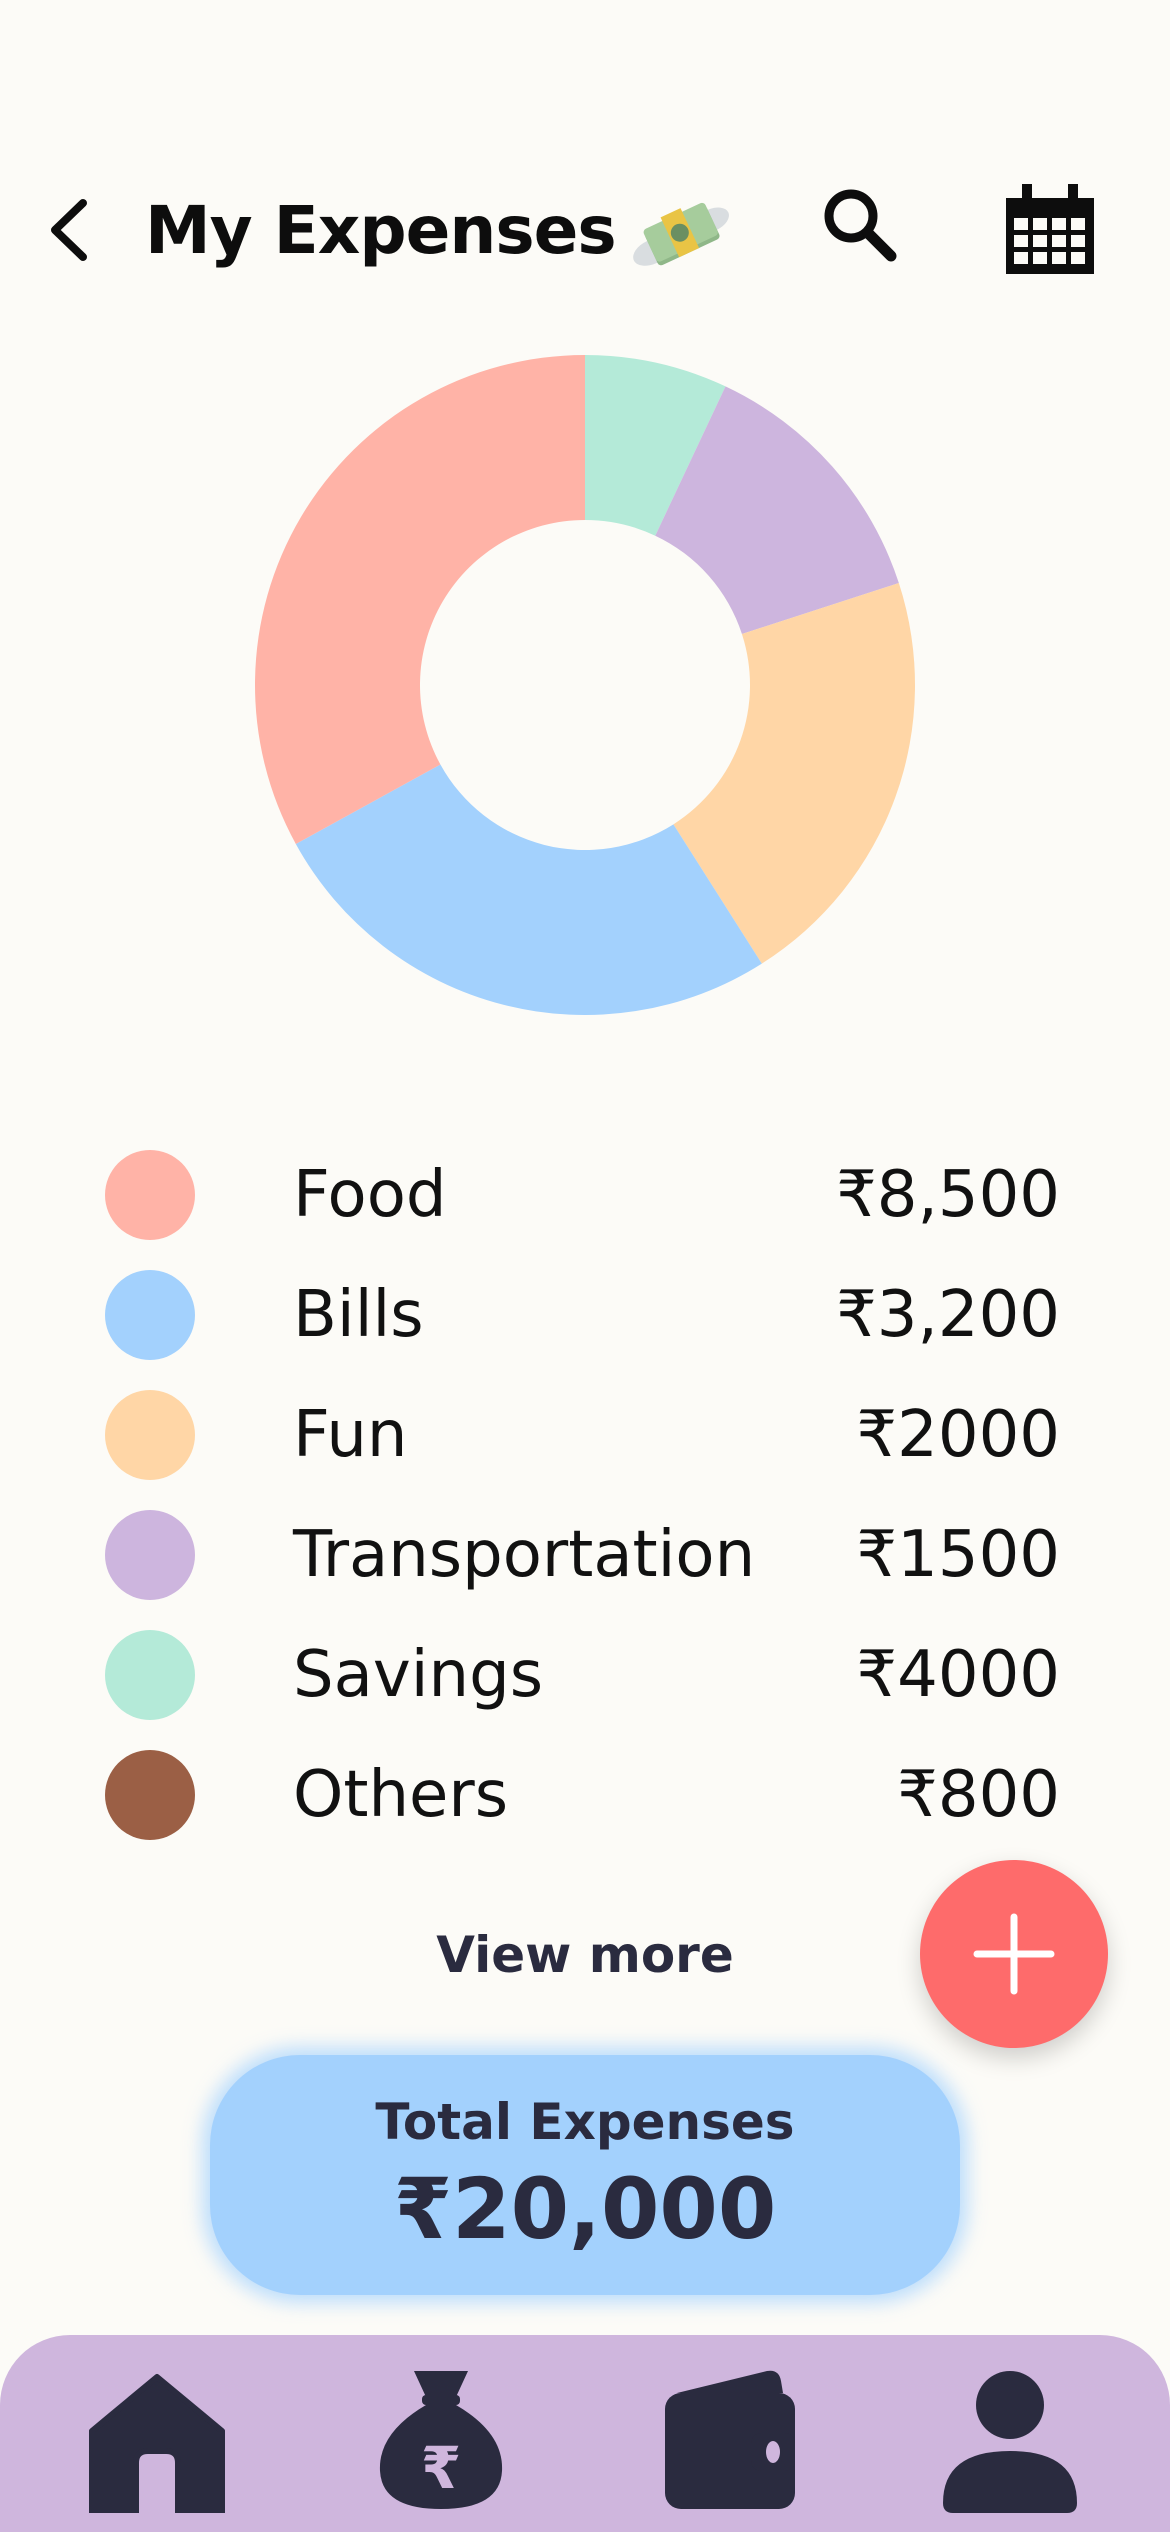 This screenshot has height=2532, width=1170. Describe the element at coordinates (381, 230) in the screenshot. I see `page-title-text: My Expenses` at that location.